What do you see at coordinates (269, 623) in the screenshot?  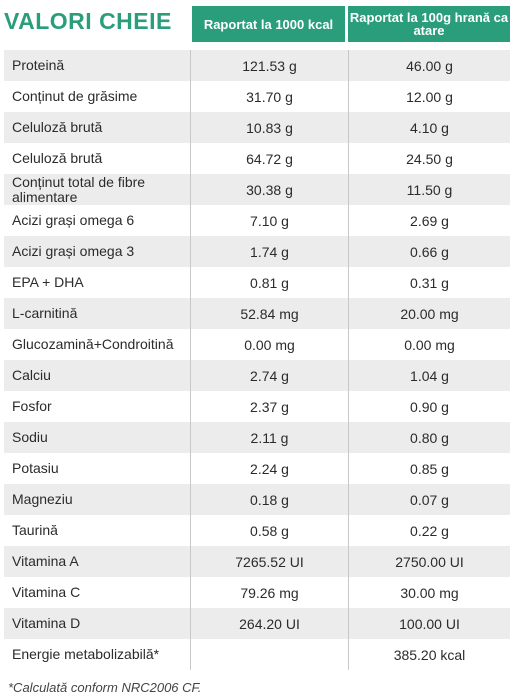 I see `value-per-1000-kcal: 264.20 UI` at bounding box center [269, 623].